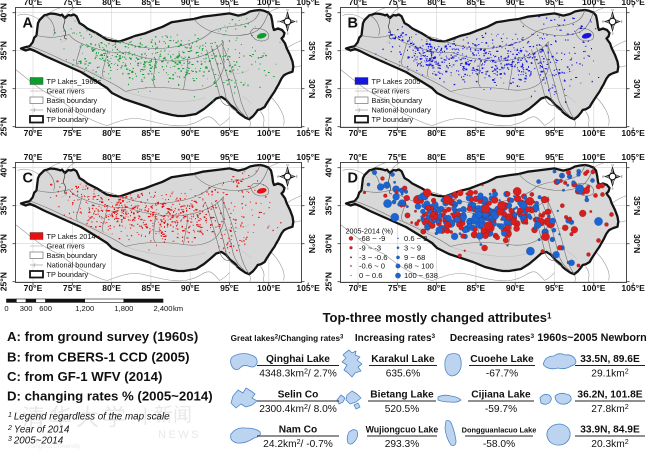 The height and width of the screenshot is (450, 650). What do you see at coordinates (370, 231) in the screenshot?
I see `svg-text: 2005-2014 (%)` at bounding box center [370, 231].